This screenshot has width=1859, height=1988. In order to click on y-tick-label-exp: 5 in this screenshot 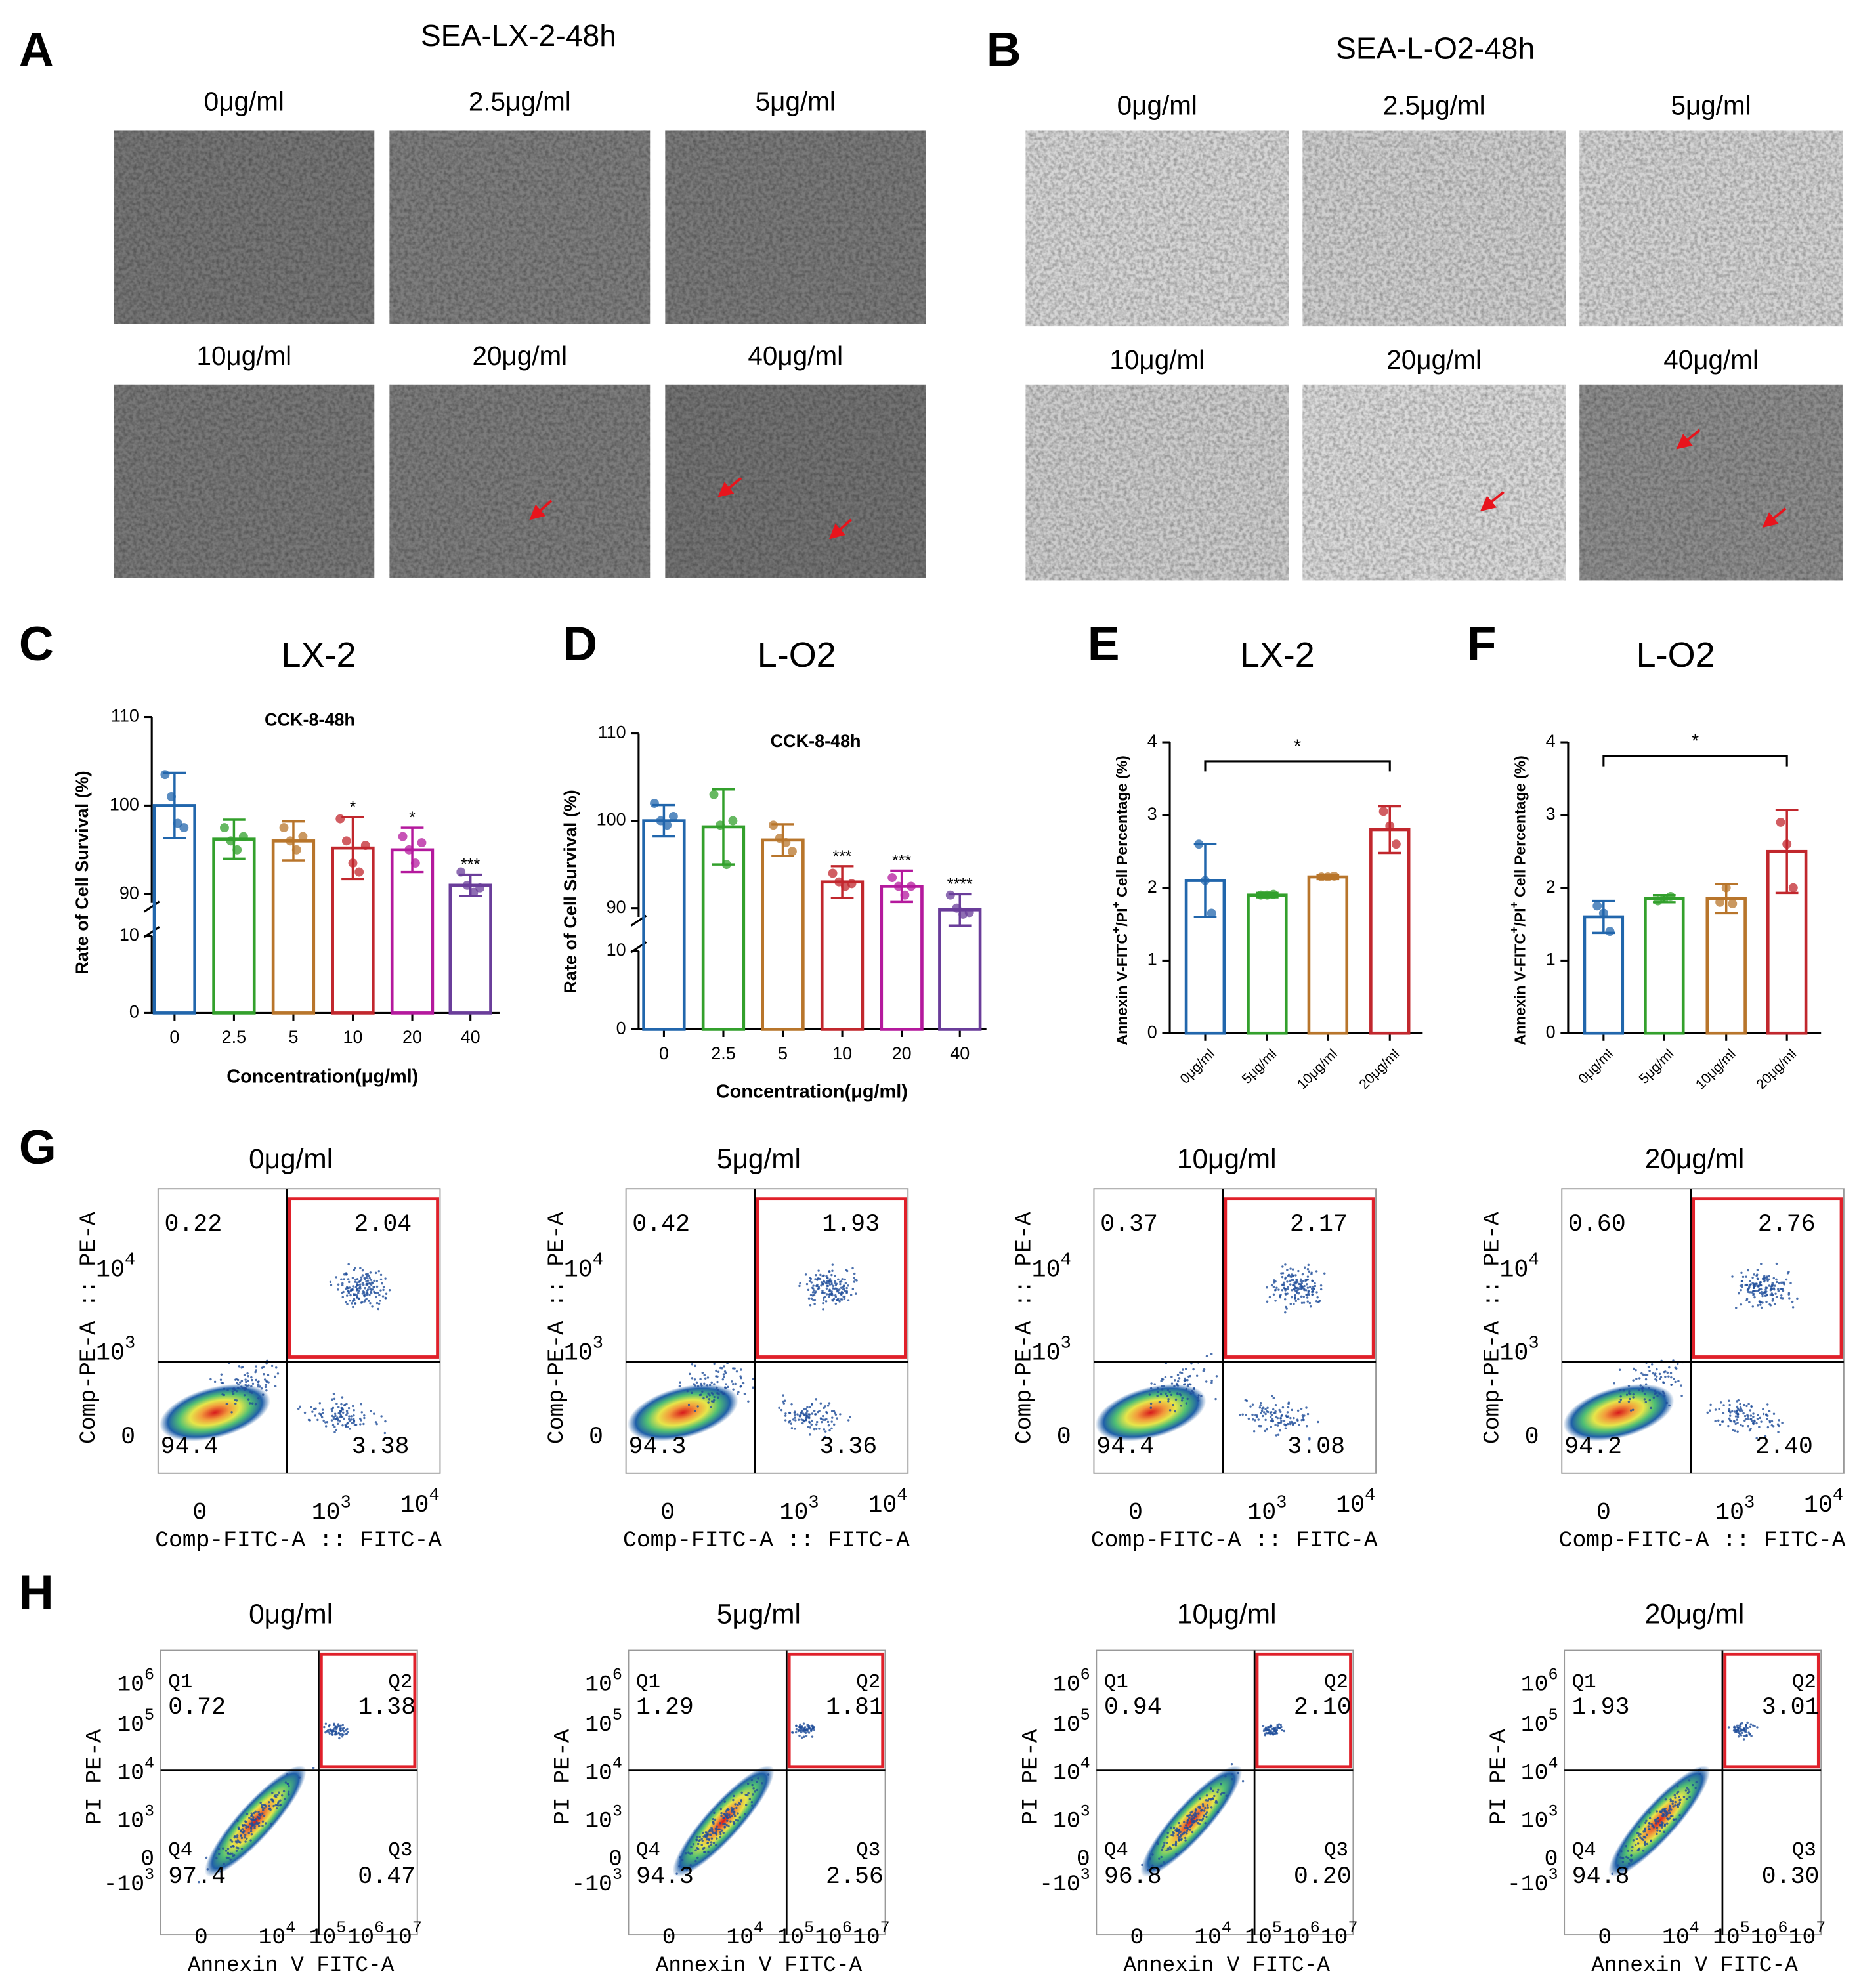, I will do `click(617, 1715)`.